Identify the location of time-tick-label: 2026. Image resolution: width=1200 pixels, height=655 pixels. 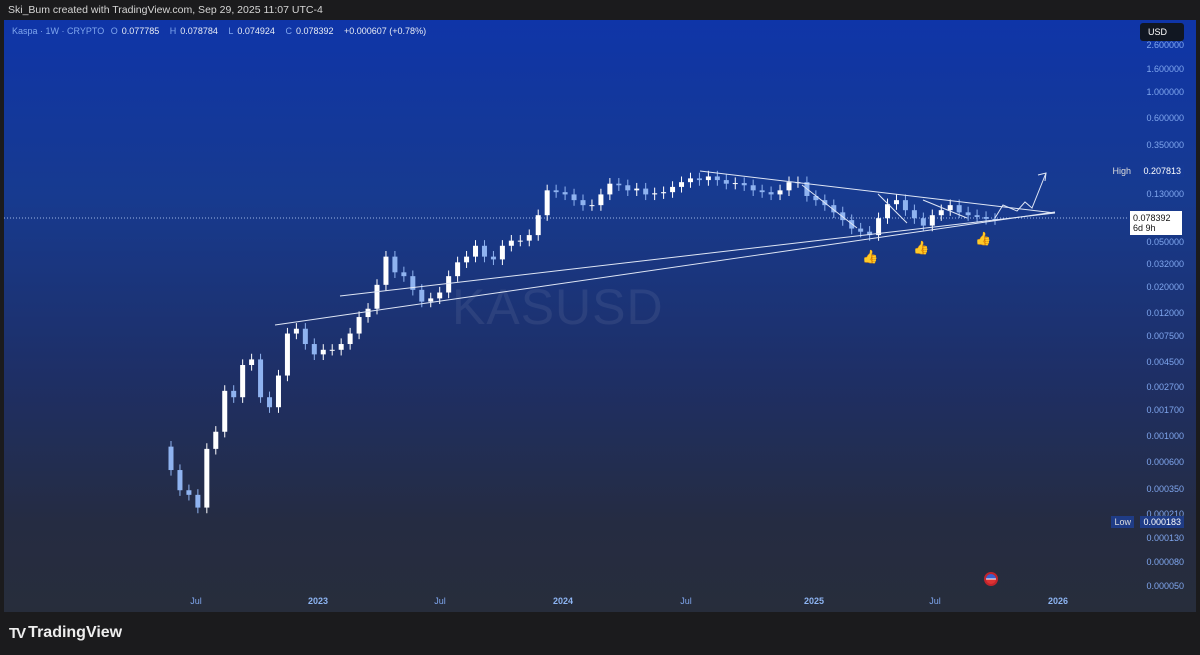
(1058, 601).